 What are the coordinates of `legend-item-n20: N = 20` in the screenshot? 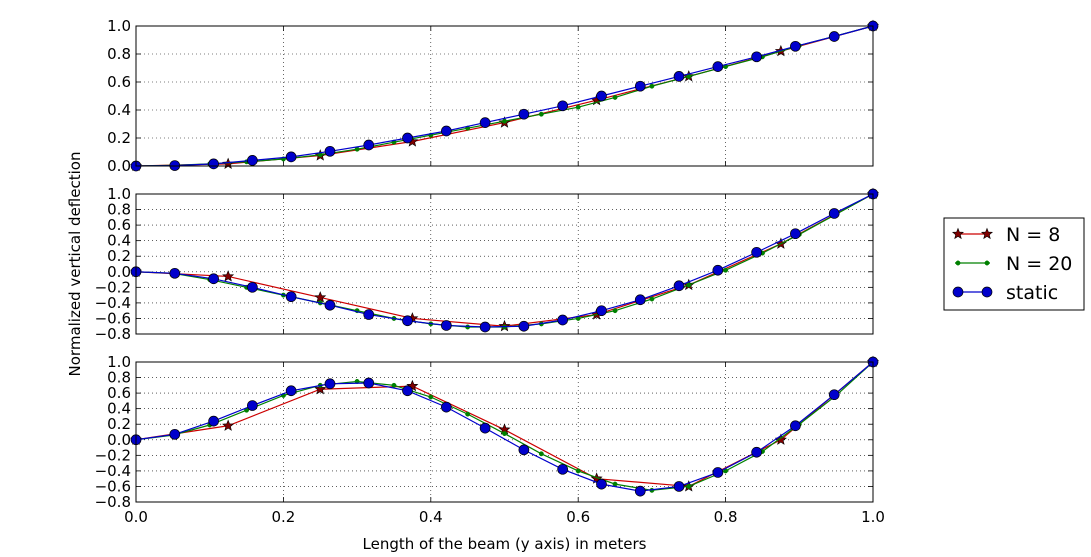 It's located at (1013, 264).